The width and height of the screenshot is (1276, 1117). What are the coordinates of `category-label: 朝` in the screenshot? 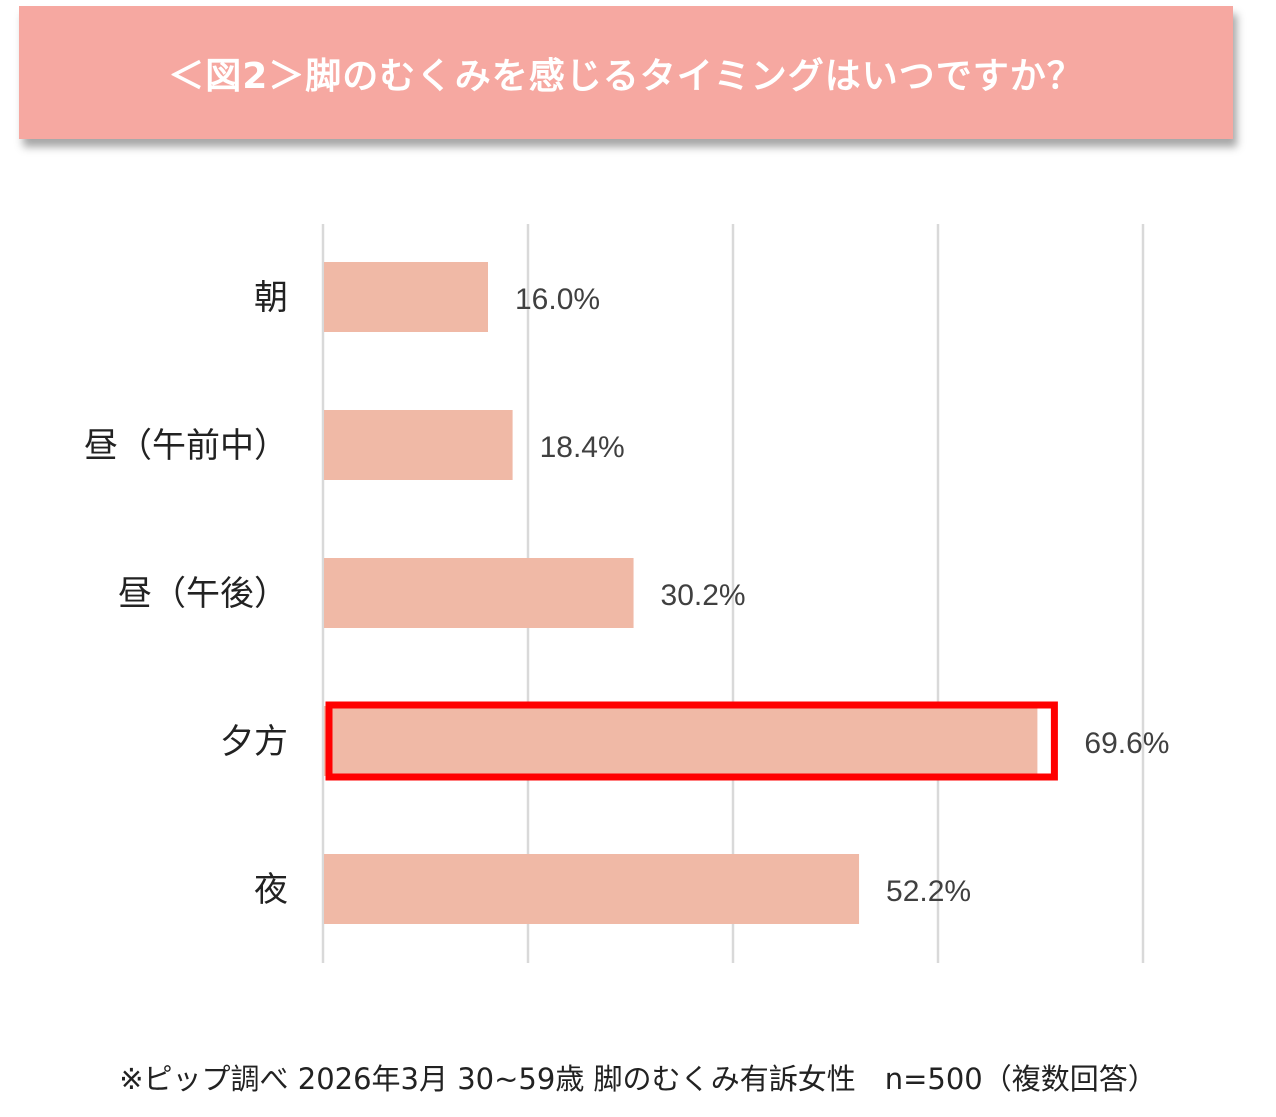 It's located at (271, 298).